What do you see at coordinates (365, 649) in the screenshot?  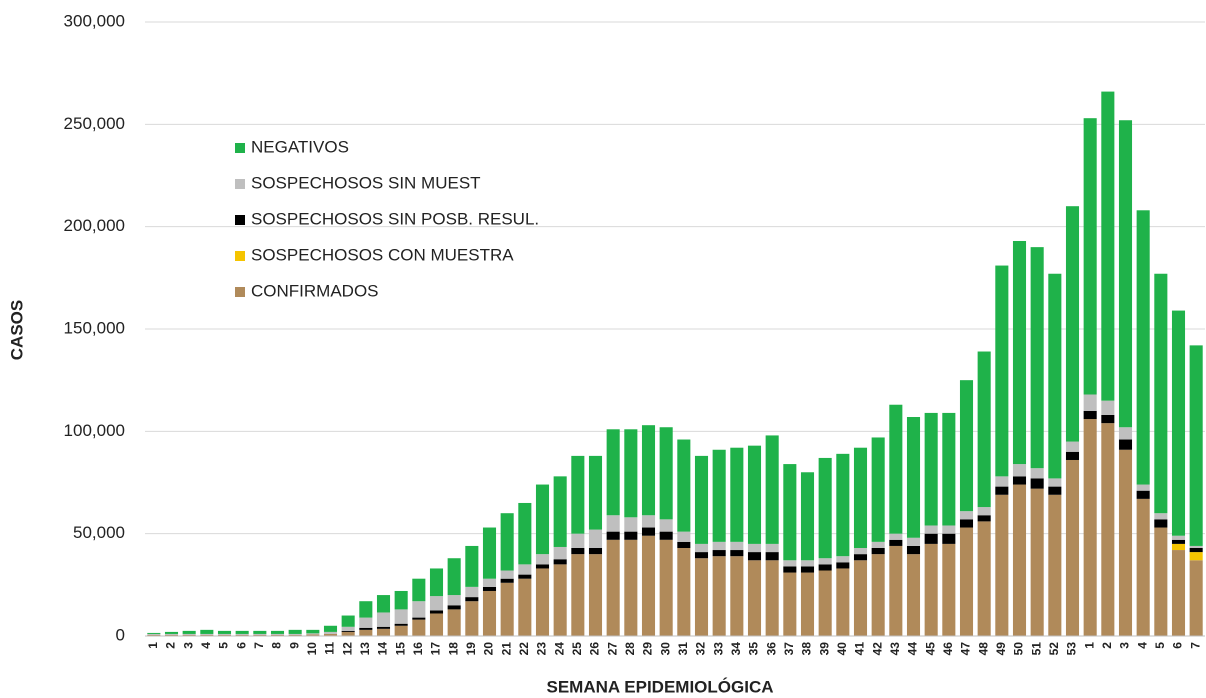 I see `x-tick-label: 13` at bounding box center [365, 649].